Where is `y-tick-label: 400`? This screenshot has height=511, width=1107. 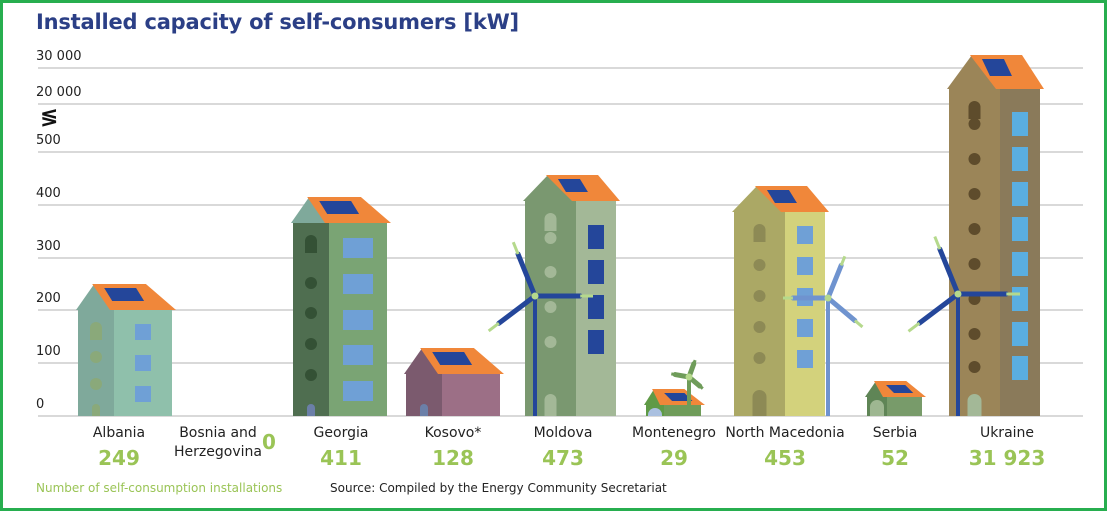
y-tick-label: 400 is located at coordinates (48, 193).